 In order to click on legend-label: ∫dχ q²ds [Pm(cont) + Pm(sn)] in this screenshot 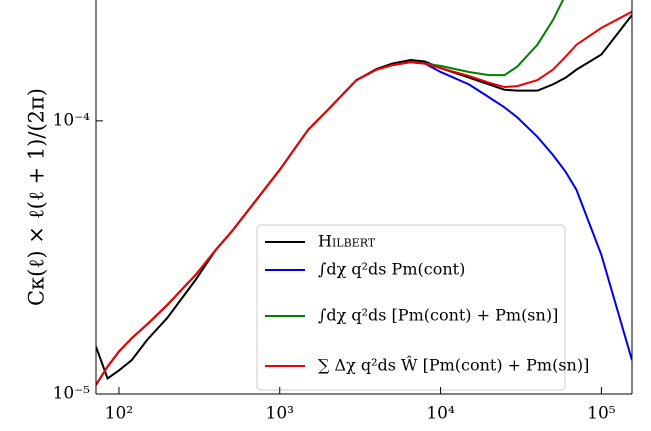, I will do `click(438, 315)`.